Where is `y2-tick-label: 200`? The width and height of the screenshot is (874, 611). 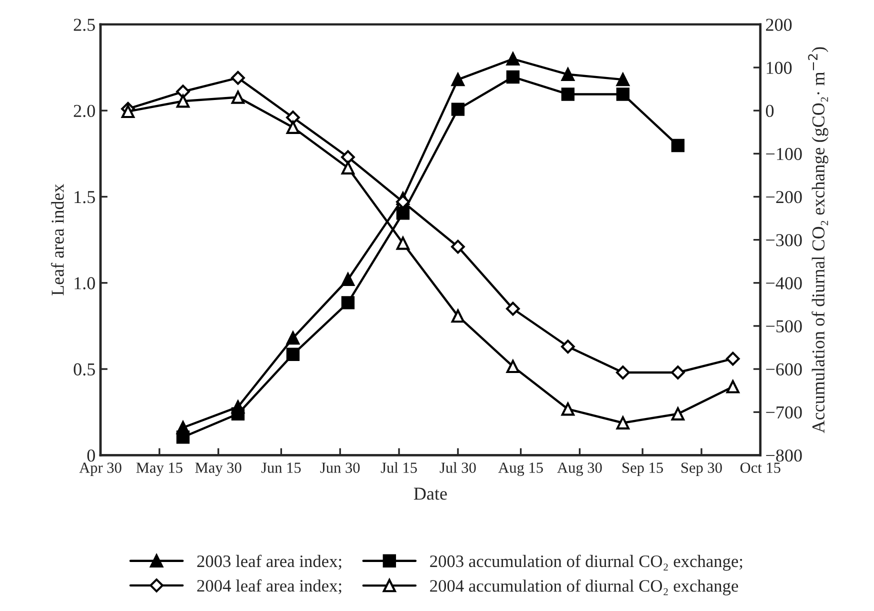 y2-tick-label: 200 is located at coordinates (779, 24).